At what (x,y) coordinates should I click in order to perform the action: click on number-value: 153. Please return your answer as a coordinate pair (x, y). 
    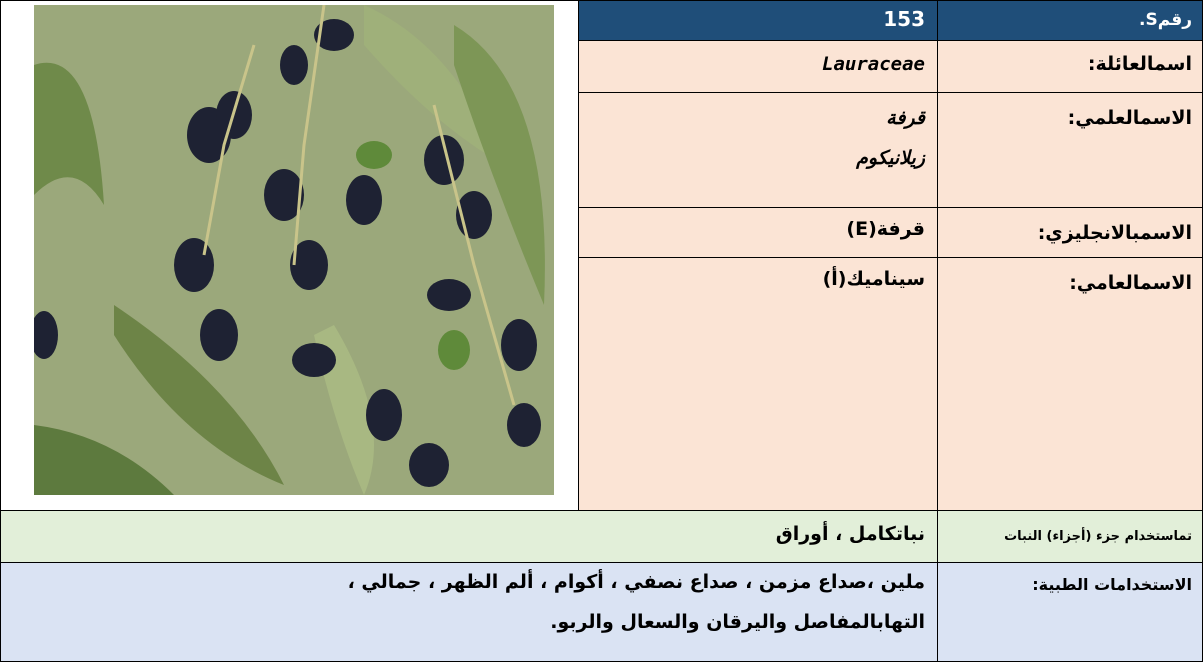
    Looking at the image, I should click on (758, 20).